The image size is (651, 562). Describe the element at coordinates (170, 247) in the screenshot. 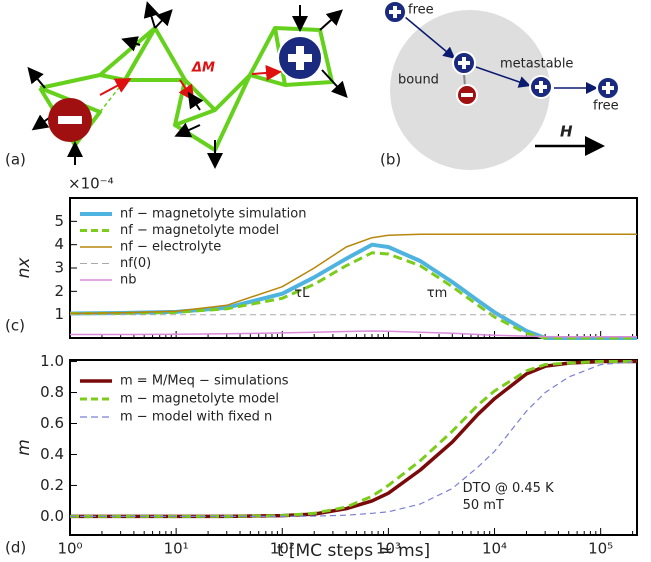

I see `legend-label: nf − electrolyte` at that location.